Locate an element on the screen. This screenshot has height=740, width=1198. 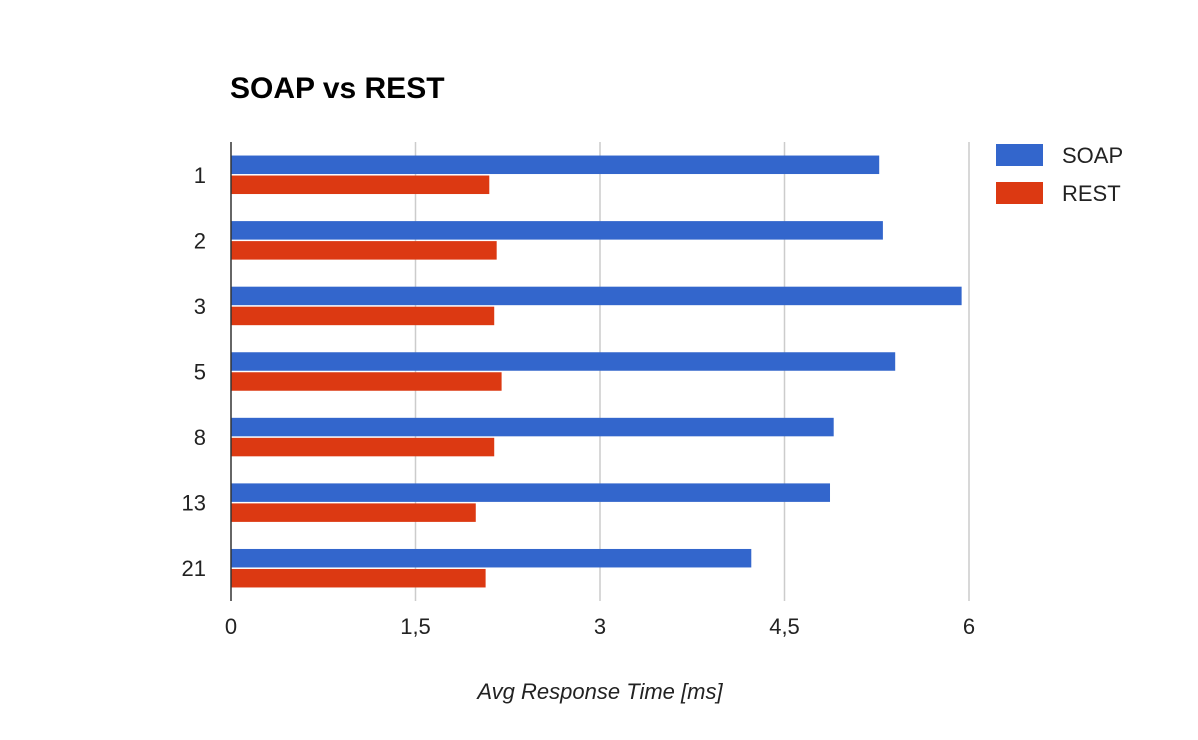
y-tick-label: 21 is located at coordinates (194, 568).